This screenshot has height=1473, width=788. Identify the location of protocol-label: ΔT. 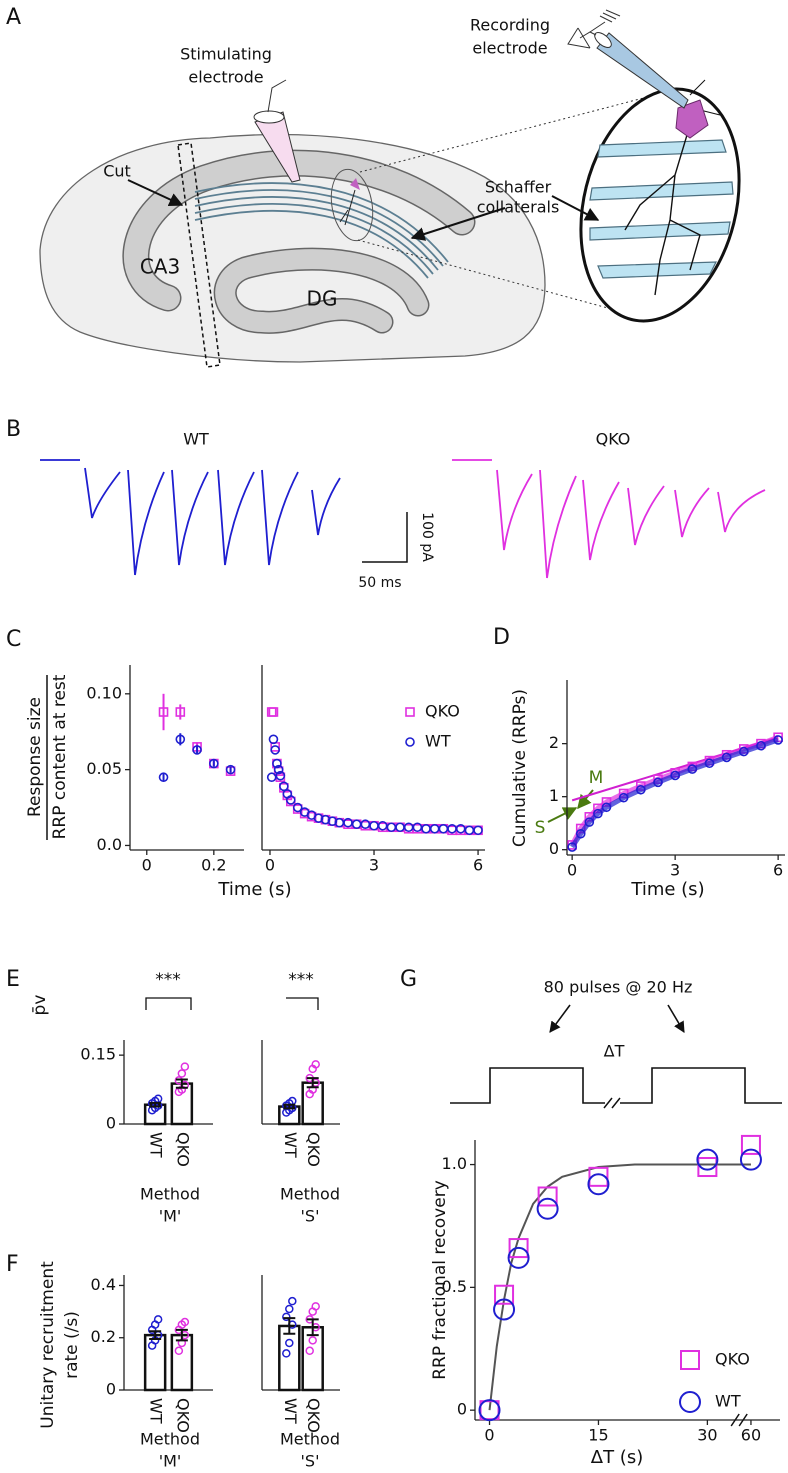
(614, 1051).